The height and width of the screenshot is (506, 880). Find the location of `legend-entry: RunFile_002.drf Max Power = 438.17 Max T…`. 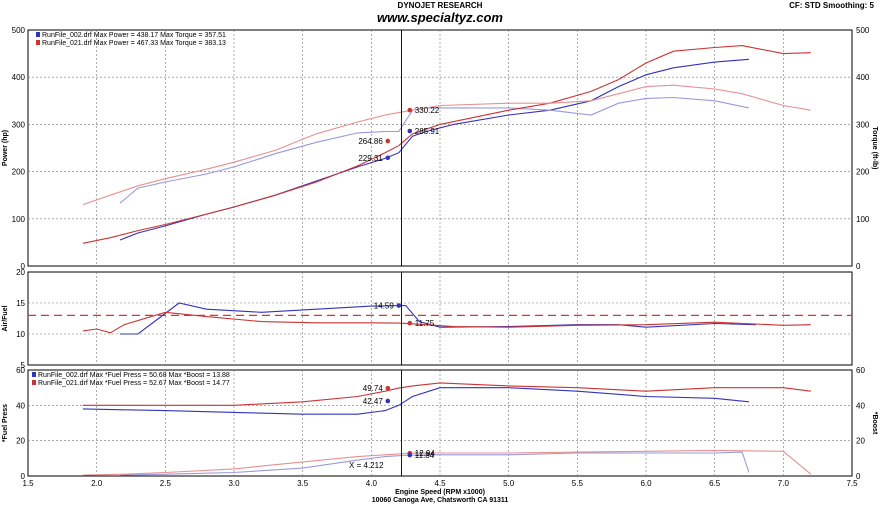

legend-entry: RunFile_002.drf Max Power = 438.17 Max T… is located at coordinates (134, 35).